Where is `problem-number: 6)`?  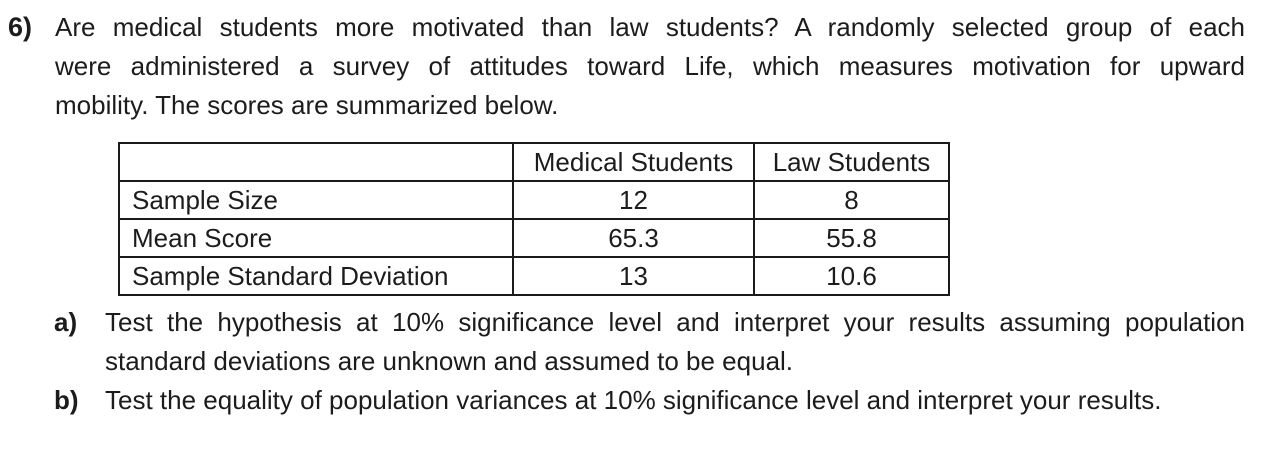 problem-number: 6) is located at coordinates (20, 27).